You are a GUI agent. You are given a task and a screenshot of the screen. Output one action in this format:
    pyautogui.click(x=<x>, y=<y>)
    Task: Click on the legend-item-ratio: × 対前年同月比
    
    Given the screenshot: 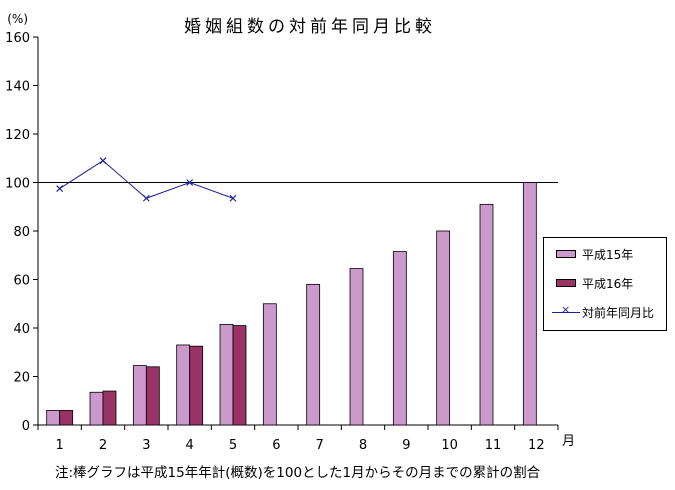 What is the action you would take?
    pyautogui.click(x=599, y=311)
    